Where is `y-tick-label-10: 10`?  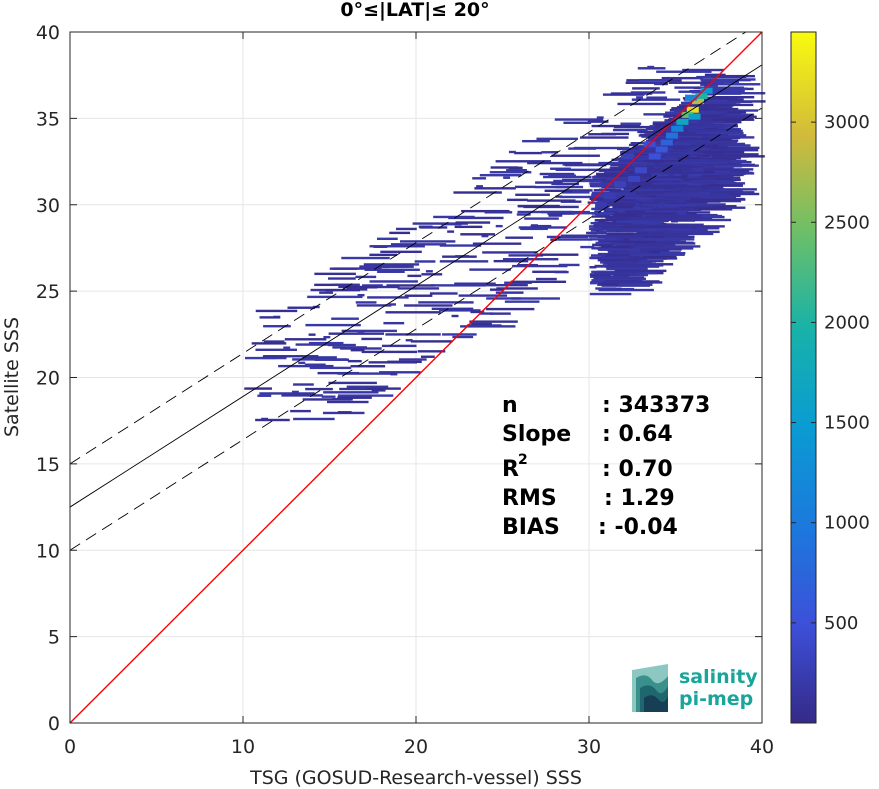
y-tick-label-10: 10 is located at coordinates (48, 551).